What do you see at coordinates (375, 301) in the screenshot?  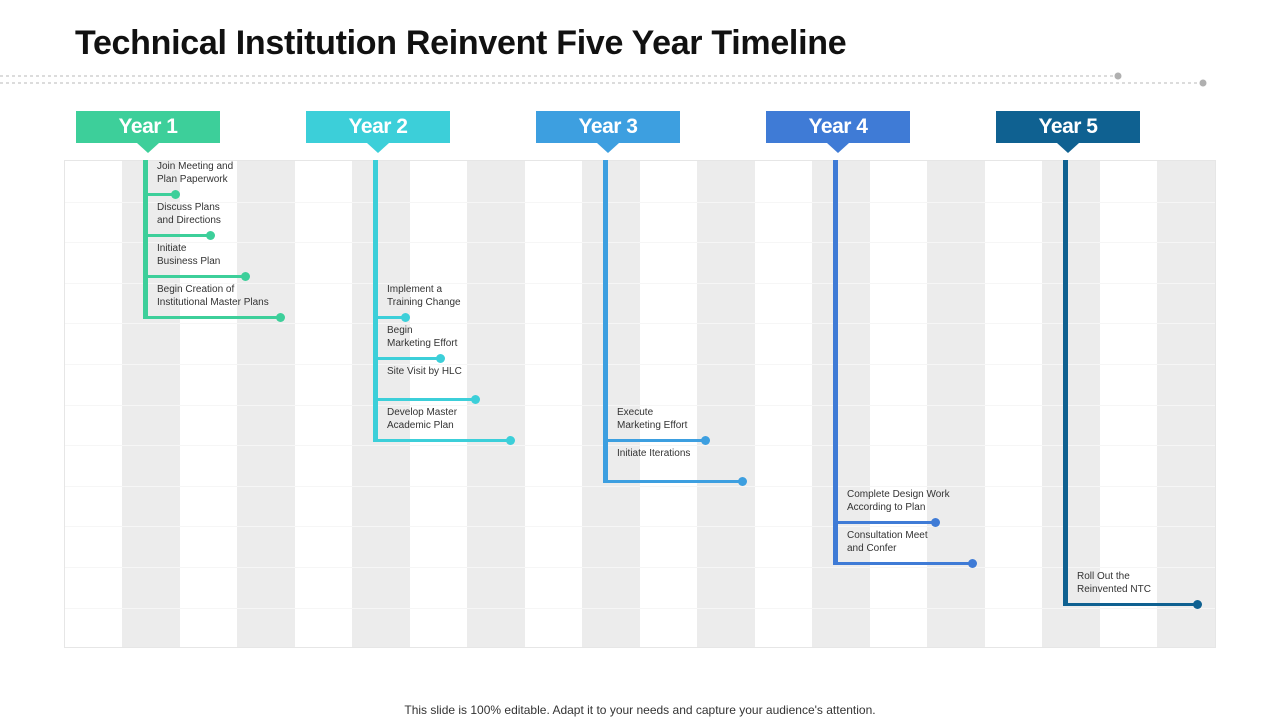 I see `year-2-connector` at bounding box center [375, 301].